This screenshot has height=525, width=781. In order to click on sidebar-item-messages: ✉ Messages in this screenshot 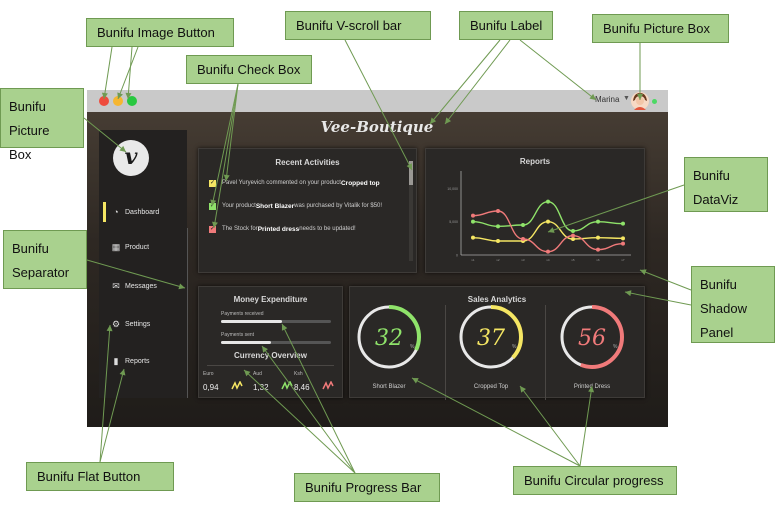, I will do `click(134, 285)`.